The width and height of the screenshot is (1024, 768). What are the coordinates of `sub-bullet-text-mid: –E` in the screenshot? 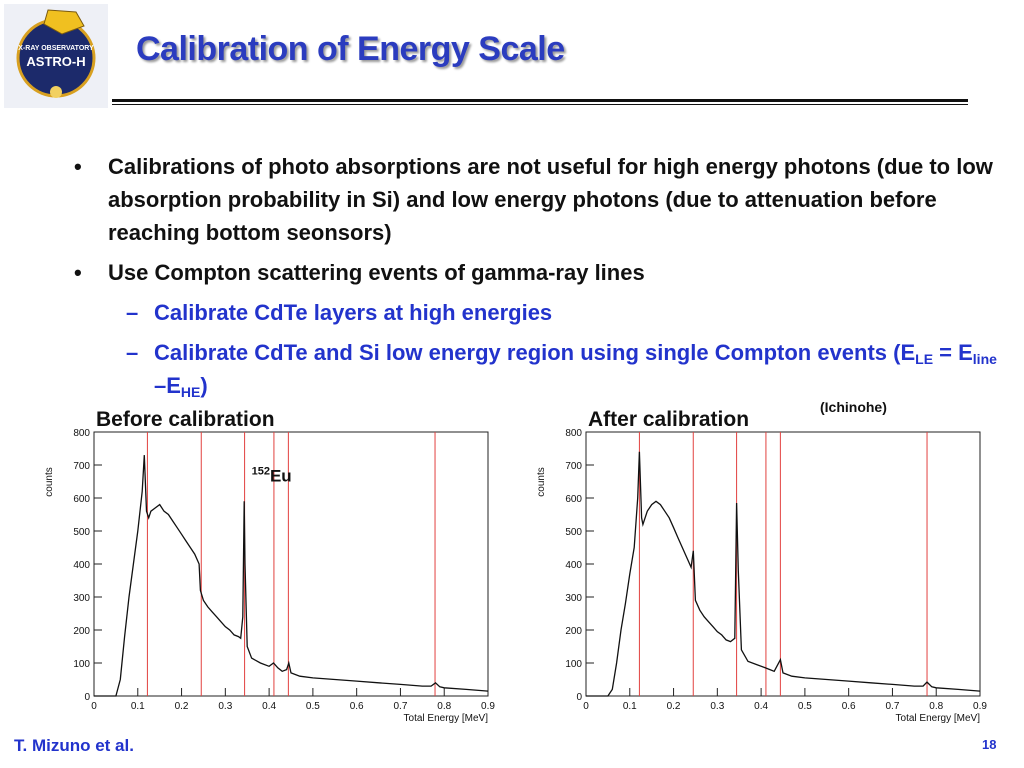 It's located at (167, 385).